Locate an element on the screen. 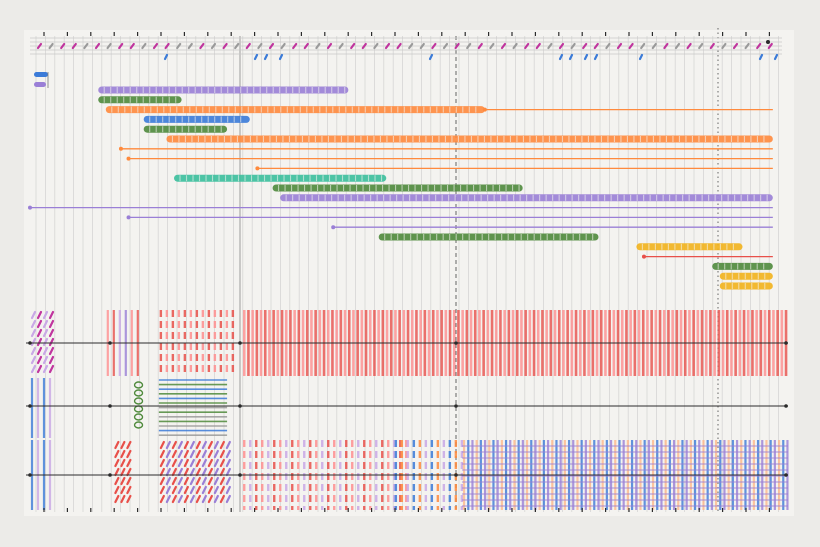 Image resolution: width=820 pixels, height=547 pixels. end-dot is located at coordinates (768, 42).